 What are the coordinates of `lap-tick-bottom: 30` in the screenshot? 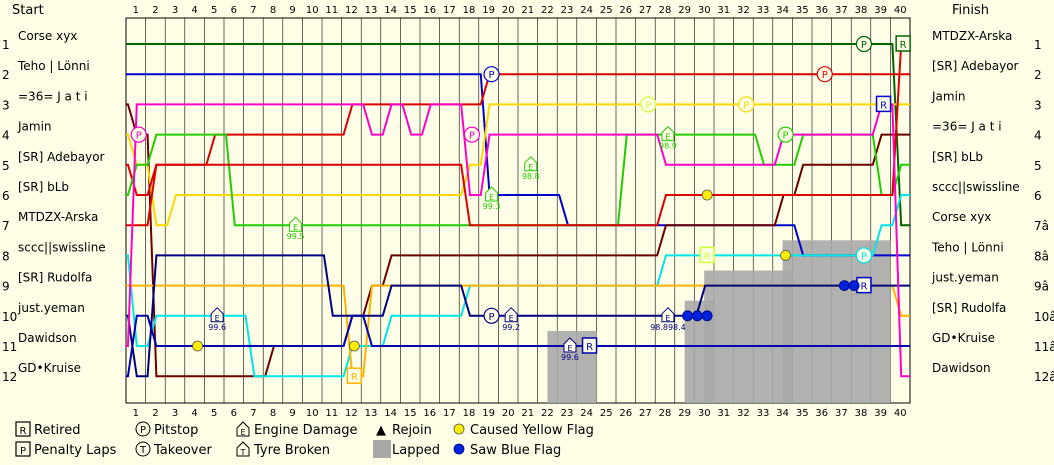 It's located at (704, 413).